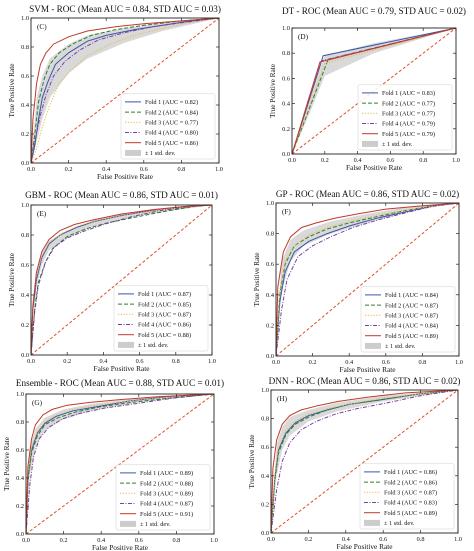 This screenshot has width=474, height=551. What do you see at coordinates (171, 133) in the screenshot?
I see `legend-label-fold-4: Fold 4 (AUC = 0.80)` at bounding box center [171, 133].